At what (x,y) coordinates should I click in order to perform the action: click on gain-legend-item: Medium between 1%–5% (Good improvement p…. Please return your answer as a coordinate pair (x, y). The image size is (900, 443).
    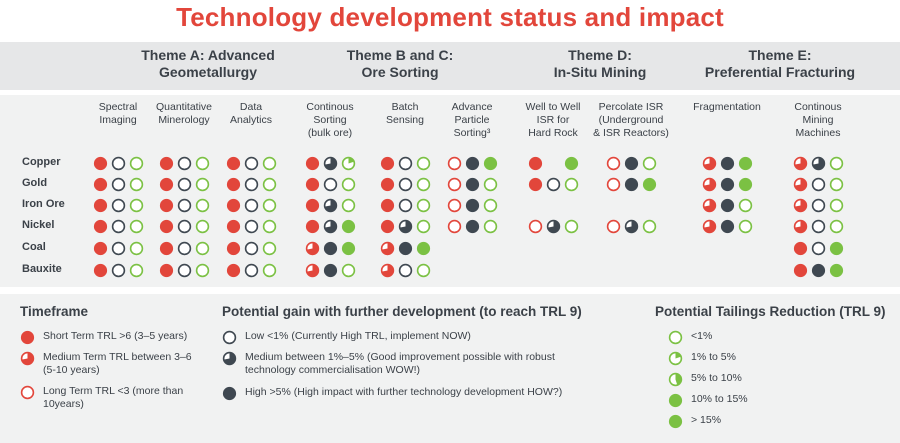
    Looking at the image, I should click on (388, 364).